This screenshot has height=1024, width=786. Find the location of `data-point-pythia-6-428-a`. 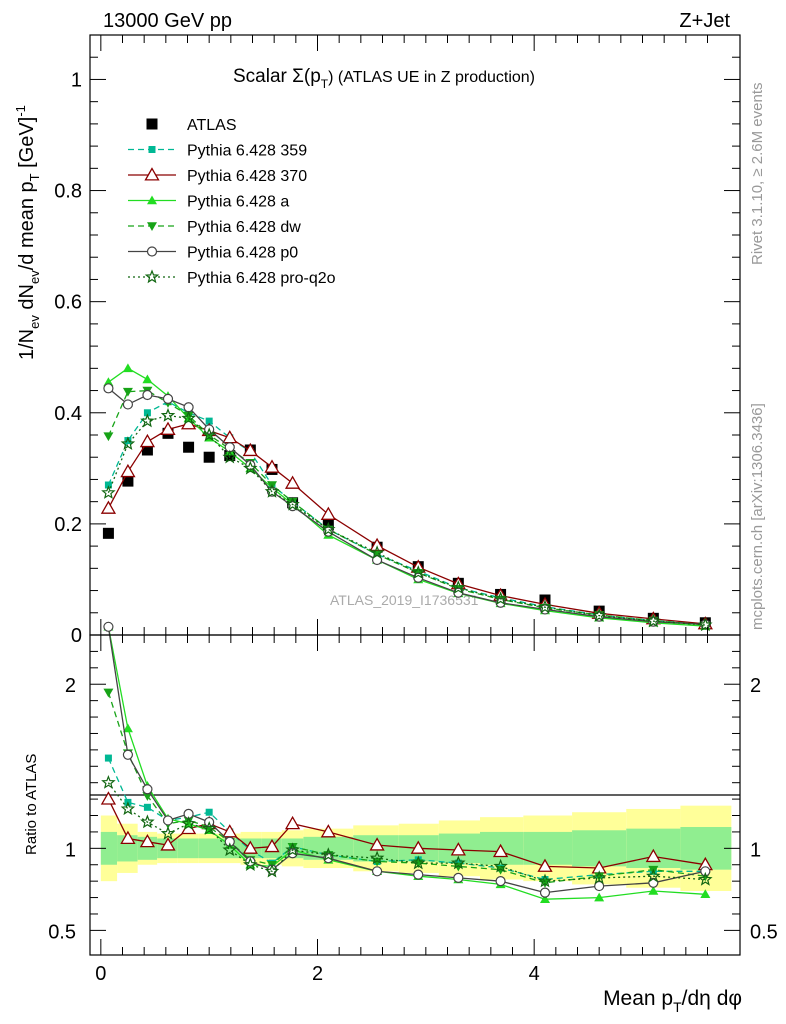

data-point-pythia-6-428-a is located at coordinates (127, 368).